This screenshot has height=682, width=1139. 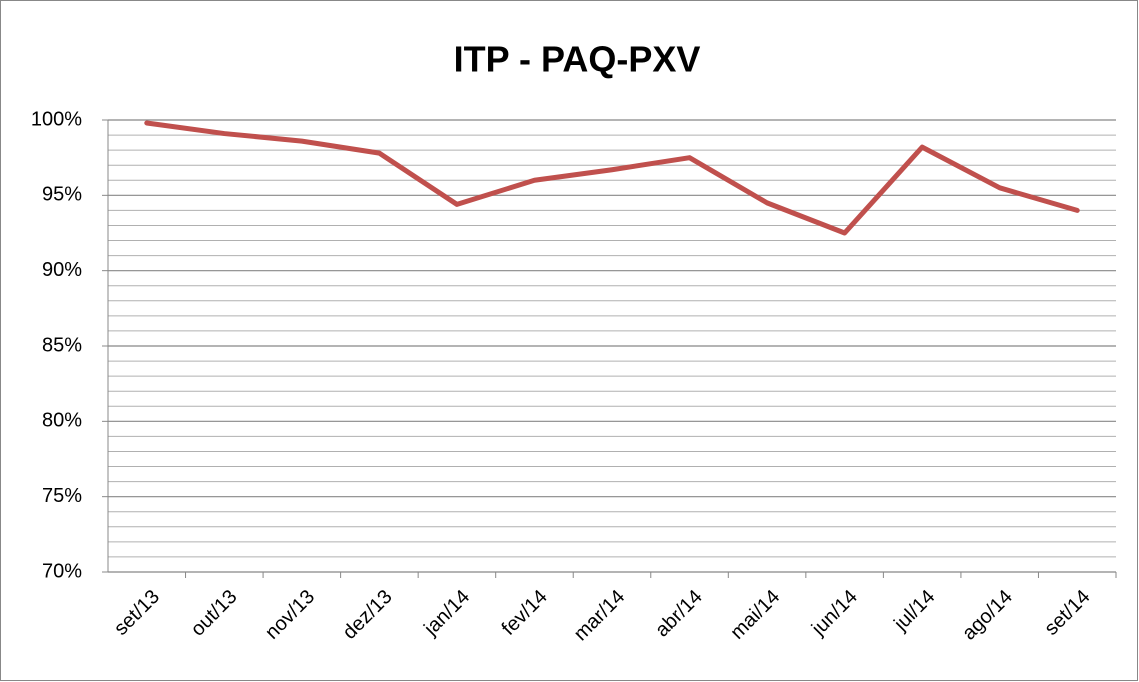 I want to click on y-tick-label: 85%, so click(x=62, y=345).